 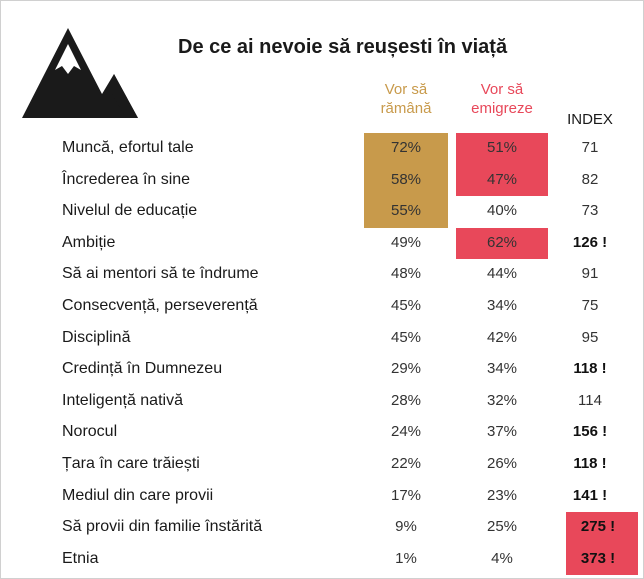 What do you see at coordinates (502, 337) in the screenshot?
I see `cell-emigrate: 42%` at bounding box center [502, 337].